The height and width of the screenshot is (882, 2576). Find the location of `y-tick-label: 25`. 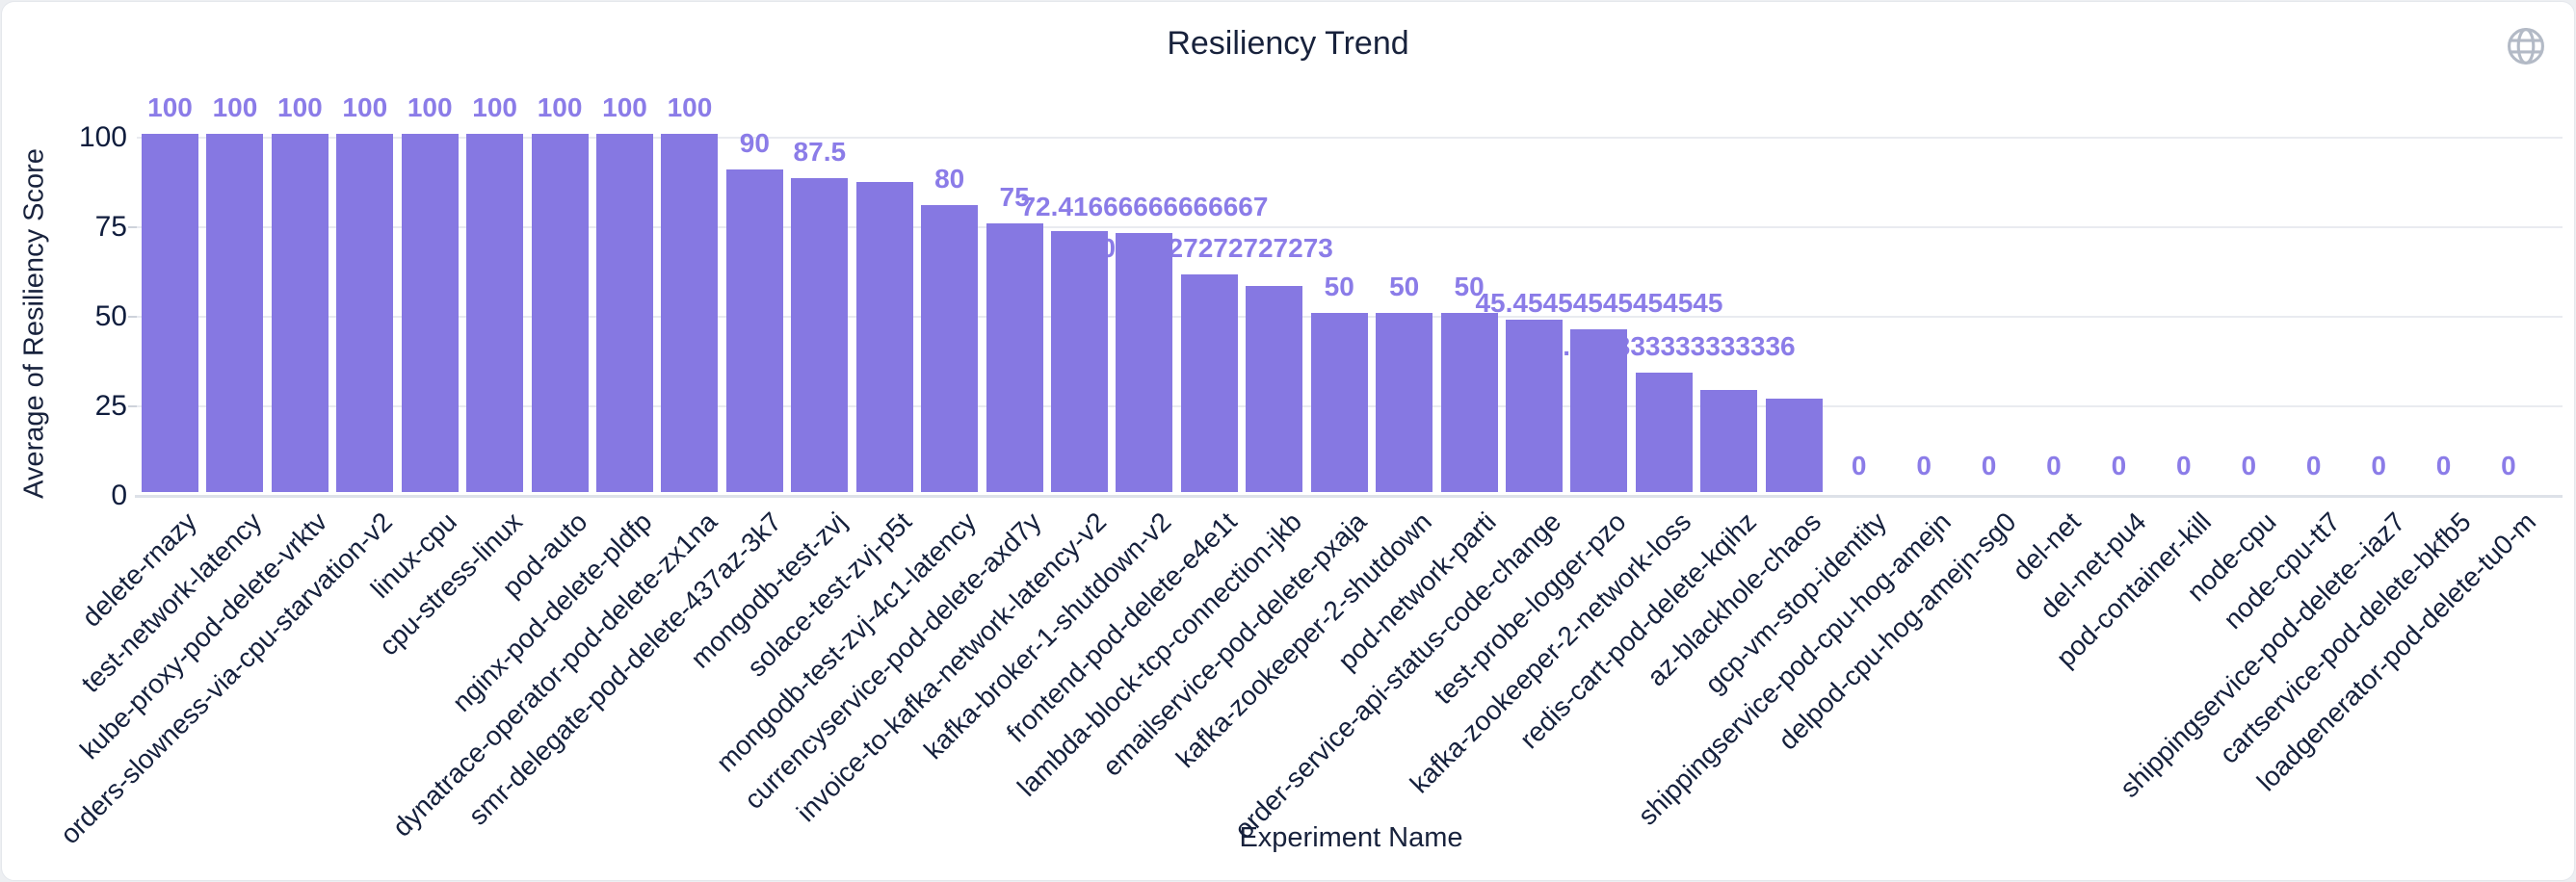

y-tick-label: 25 is located at coordinates (111, 406).